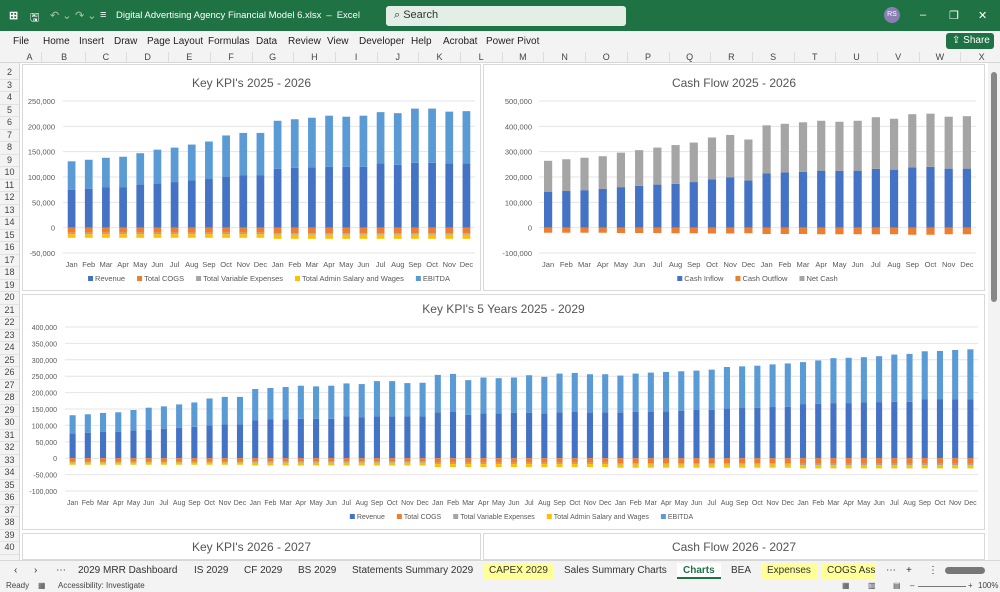 The height and width of the screenshot is (592, 1000). What do you see at coordinates (357, 57) in the screenshot?
I see `column-header-I: I` at bounding box center [357, 57].